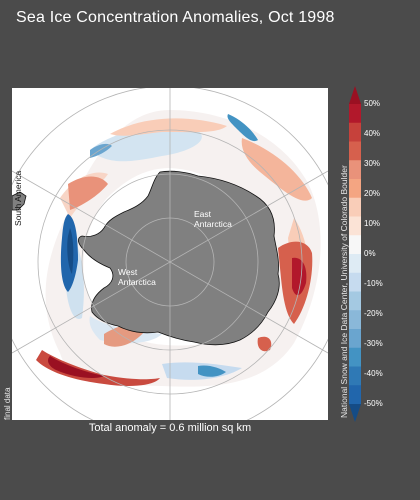  What do you see at coordinates (101, 150) in the screenshot?
I see `anomaly-blue-north` at bounding box center [101, 150].